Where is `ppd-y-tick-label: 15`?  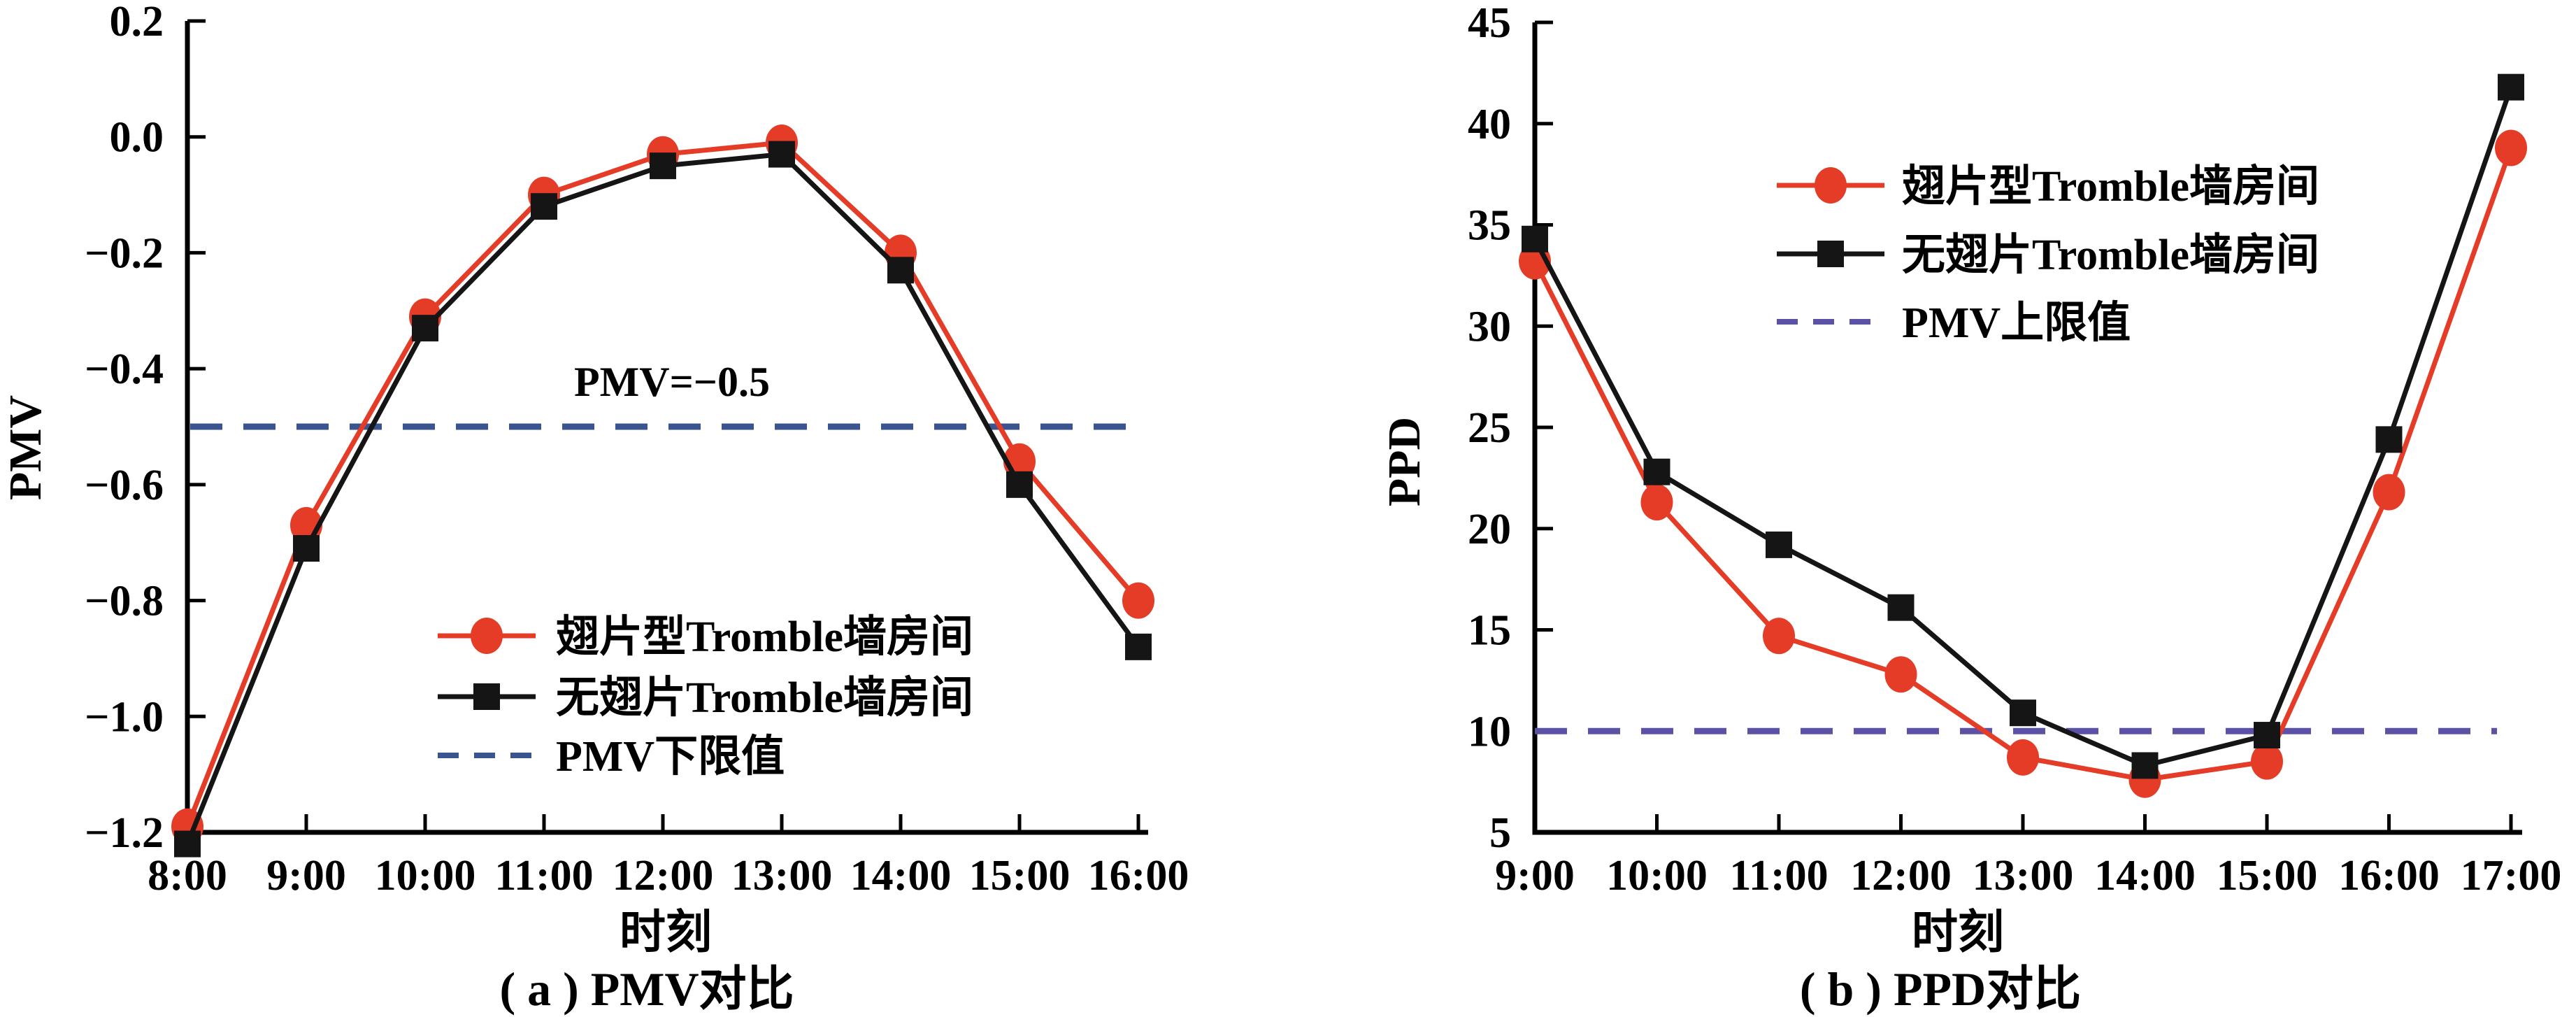 ppd-y-tick-label: 15 is located at coordinates (1489, 631).